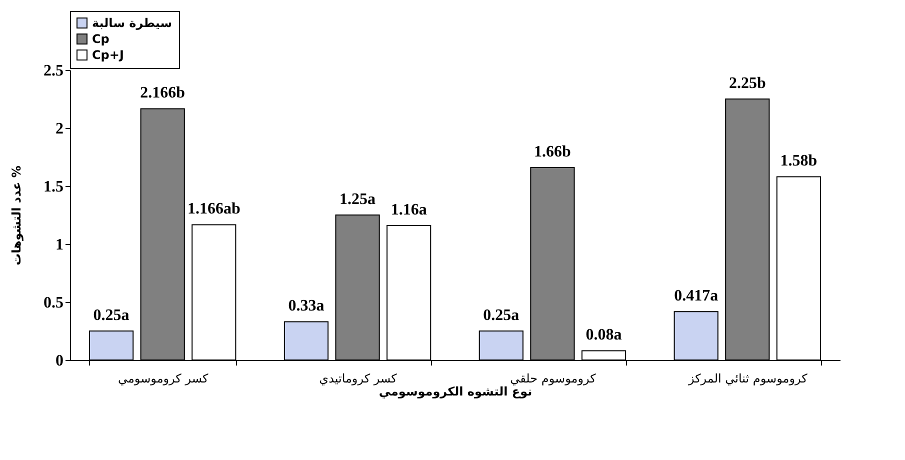  I want to click on y-tick-label: 1.5, so click(54, 187).